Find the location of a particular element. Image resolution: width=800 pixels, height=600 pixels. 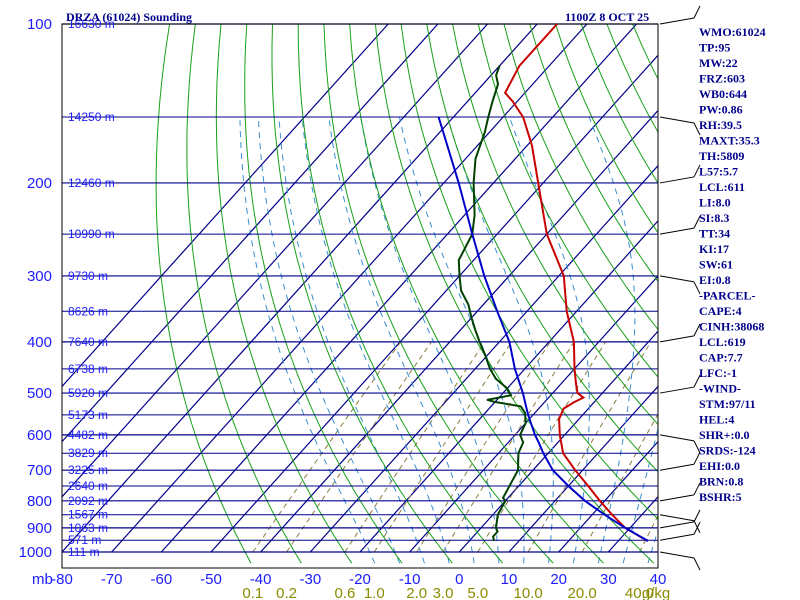

mixing-ratio-tick-label: 1.0 is located at coordinates (374, 592).